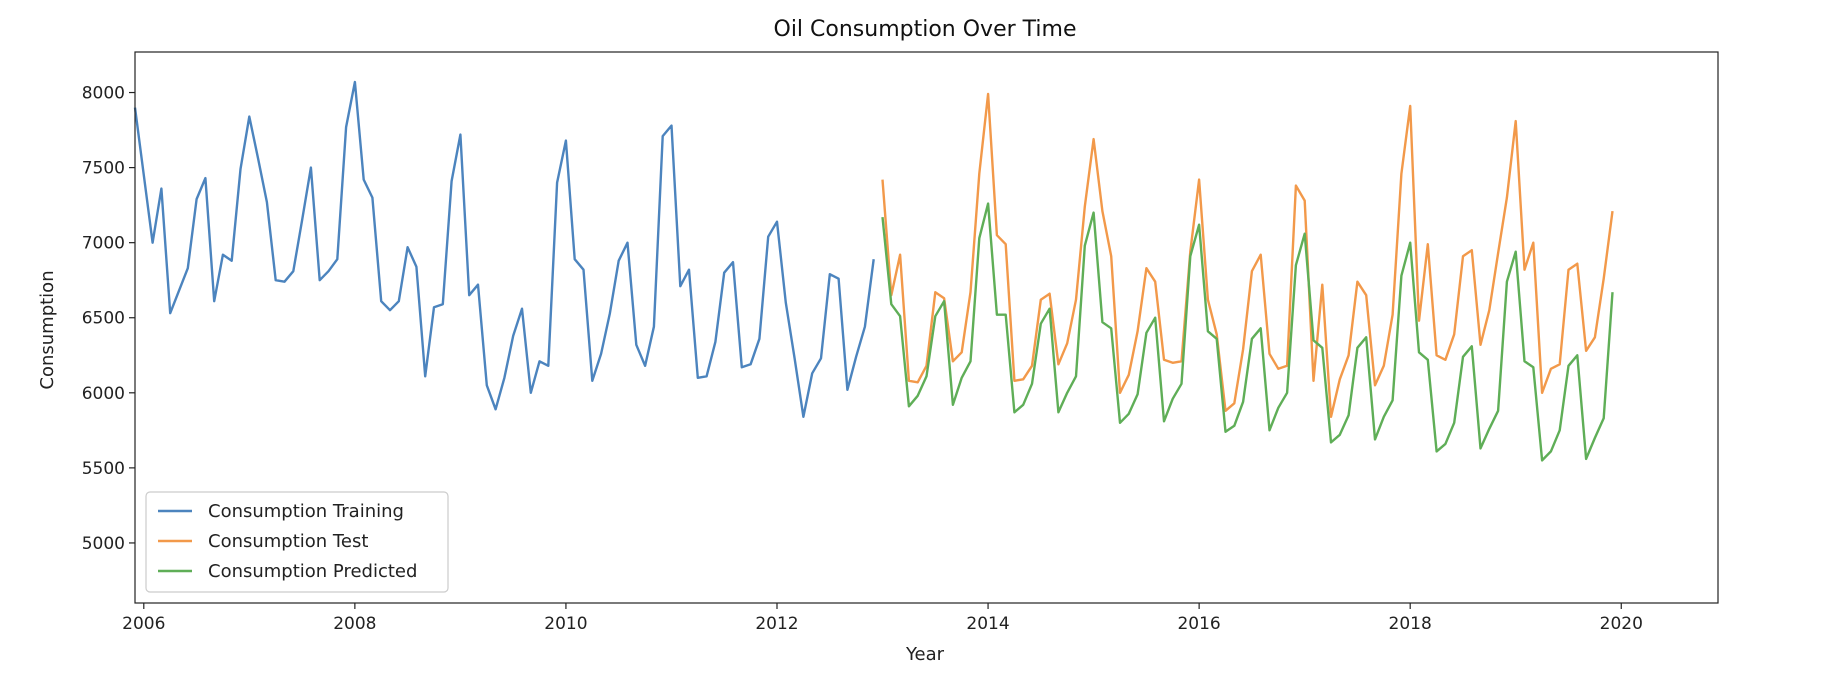 Image resolution: width=1838 pixels, height=678 pixels. I want to click on legend-label-consumption-predicted: Consumption Predicted, so click(312, 571).